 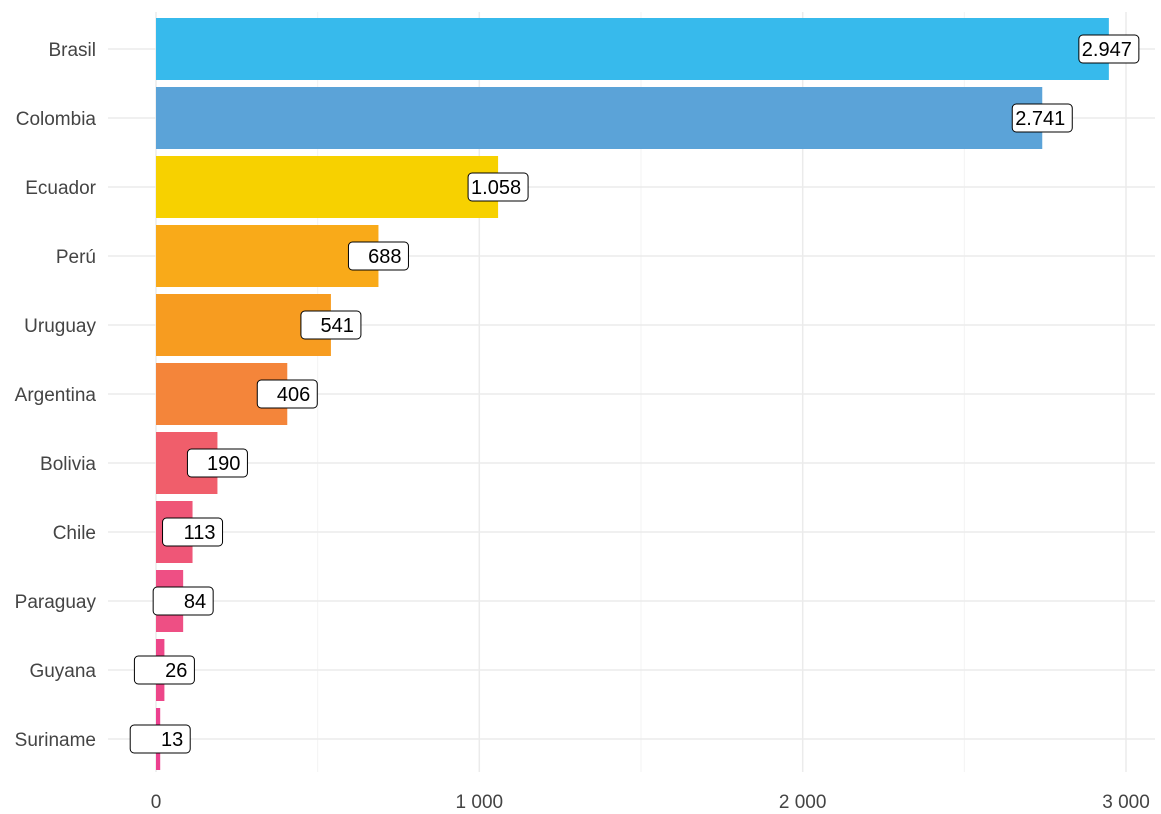 I want to click on category-label: Chile, so click(x=74, y=533).